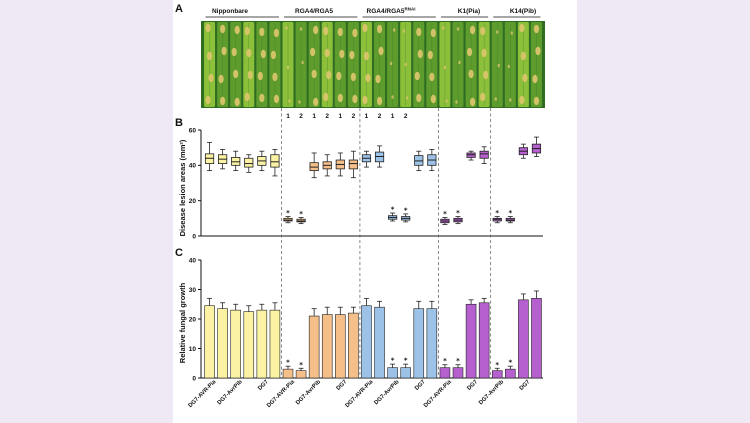 This screenshot has height=423, width=750. I want to click on y-tick-label-c: 30, so click(193, 290).